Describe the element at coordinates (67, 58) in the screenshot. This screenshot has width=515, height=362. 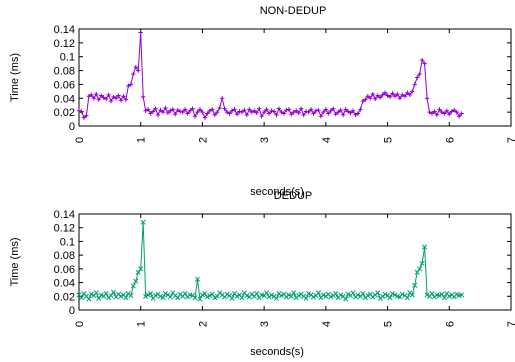
I see `y-tick-label: 0.1` at that location.